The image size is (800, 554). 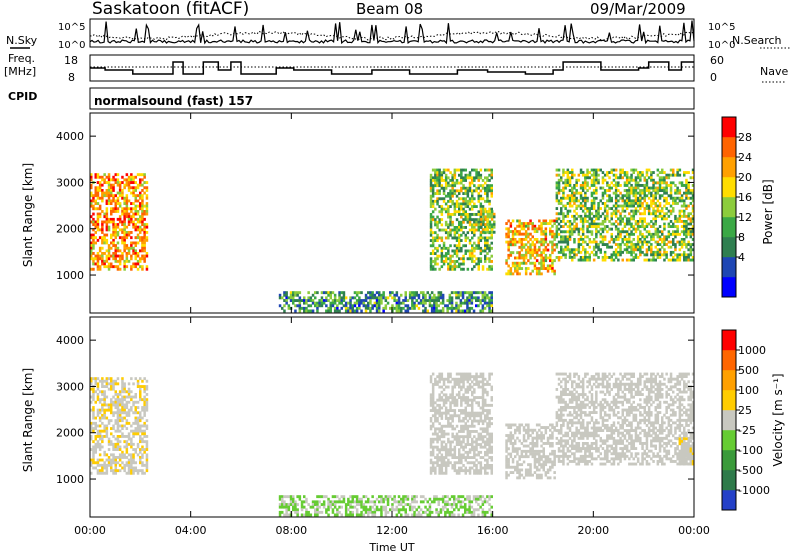 What do you see at coordinates (741, 257) in the screenshot?
I see `power-colorbar-label-6: 4` at bounding box center [741, 257].